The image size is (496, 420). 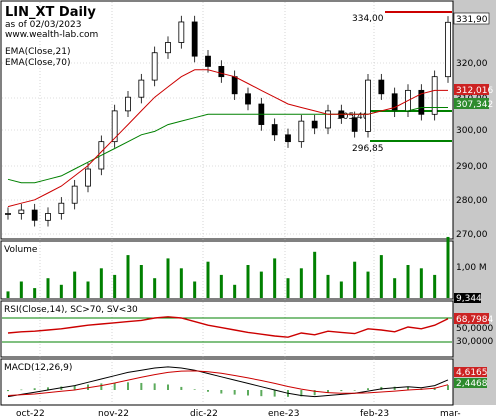 I want to click on rsi-line, so click(x=228, y=327).